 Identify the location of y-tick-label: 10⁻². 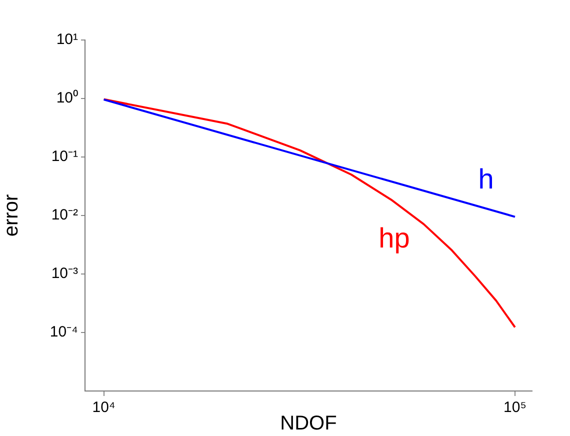
(64, 215).